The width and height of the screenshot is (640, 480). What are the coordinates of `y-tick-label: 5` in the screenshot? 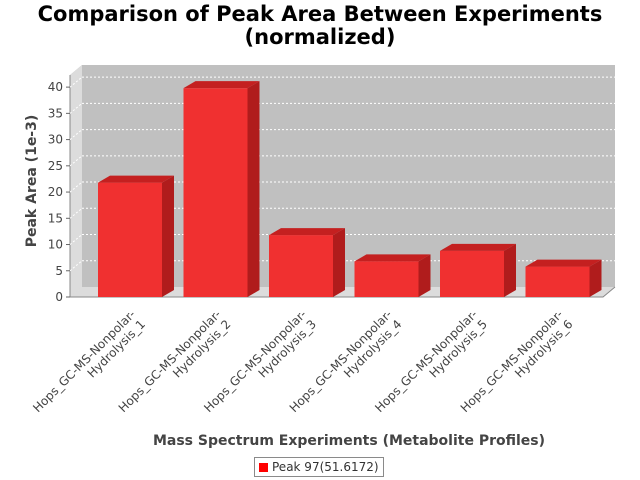 It's located at (59, 271).